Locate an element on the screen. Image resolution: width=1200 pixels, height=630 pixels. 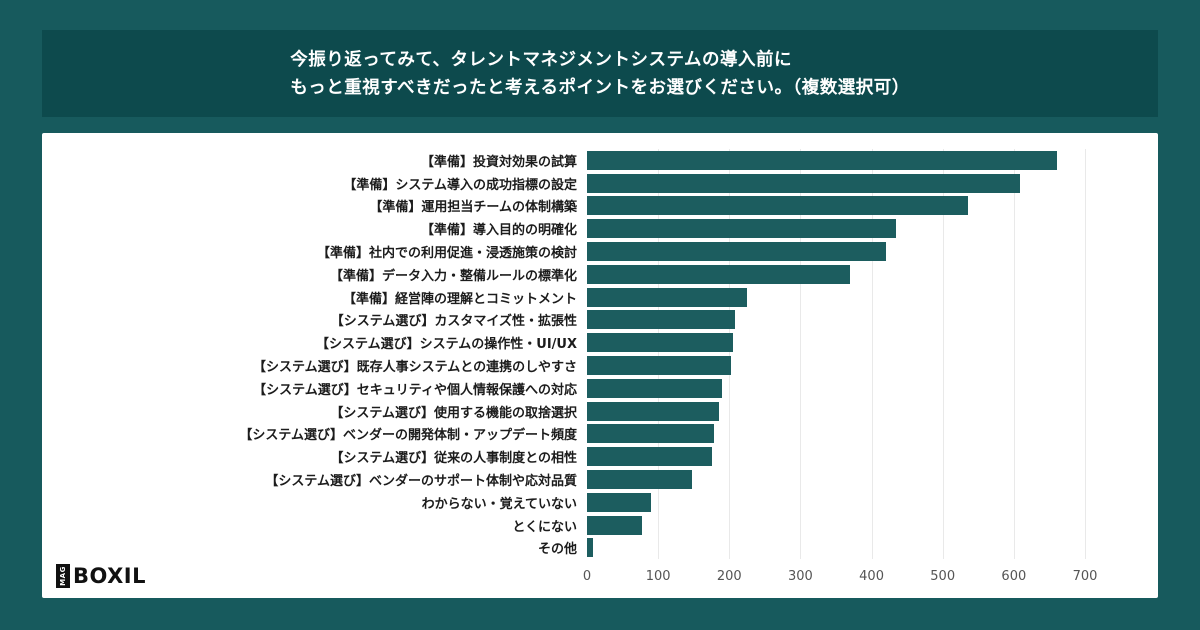
x-axis-tick-label: 400 is located at coordinates (871, 577).